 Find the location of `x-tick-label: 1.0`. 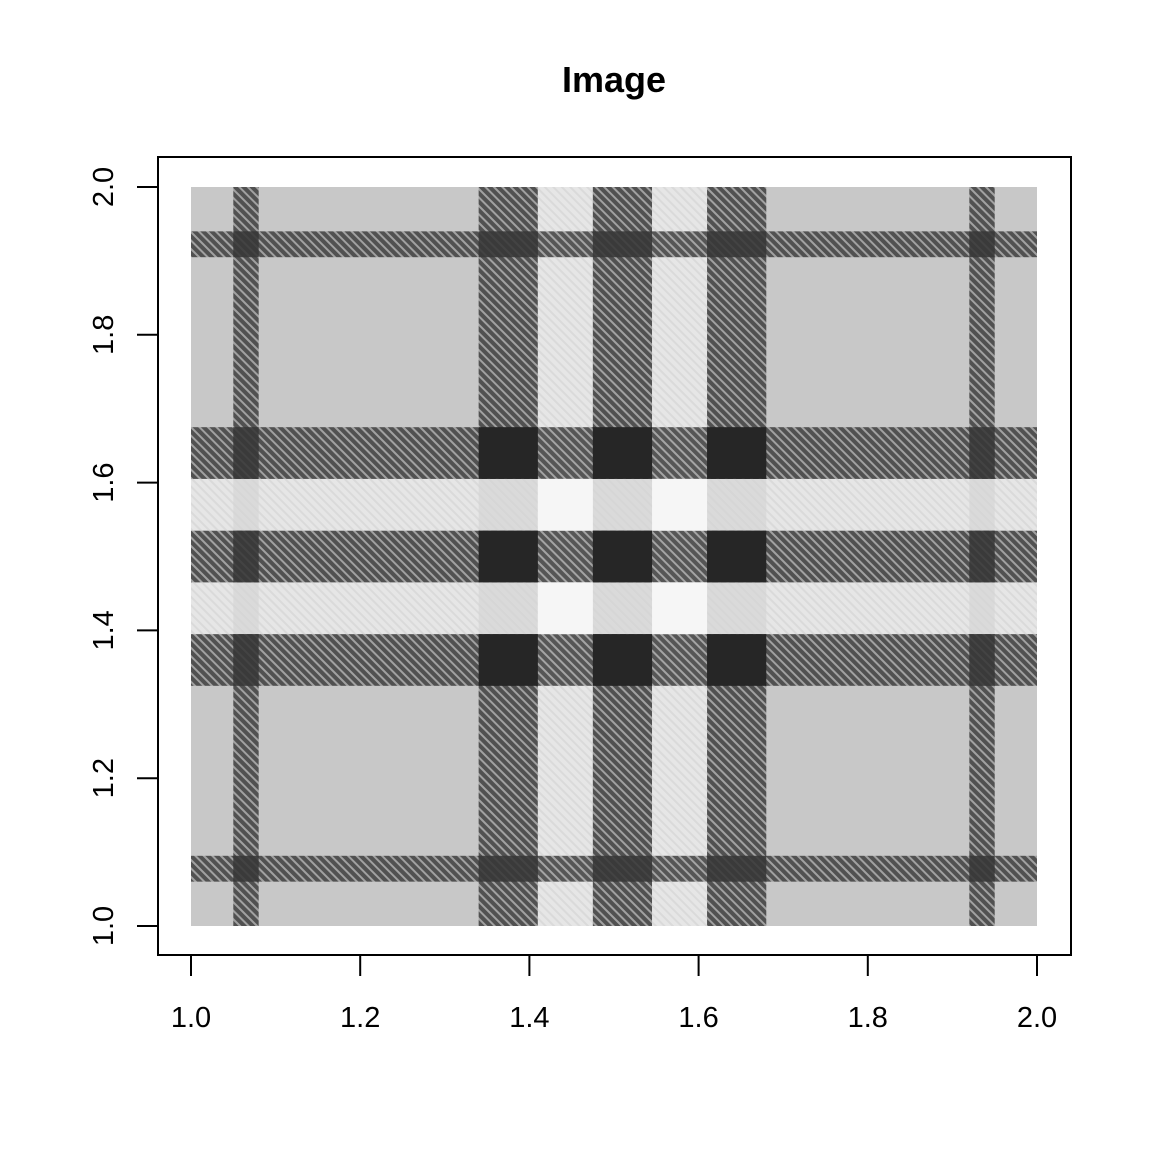

x-tick-label: 1.0 is located at coordinates (191, 1018).